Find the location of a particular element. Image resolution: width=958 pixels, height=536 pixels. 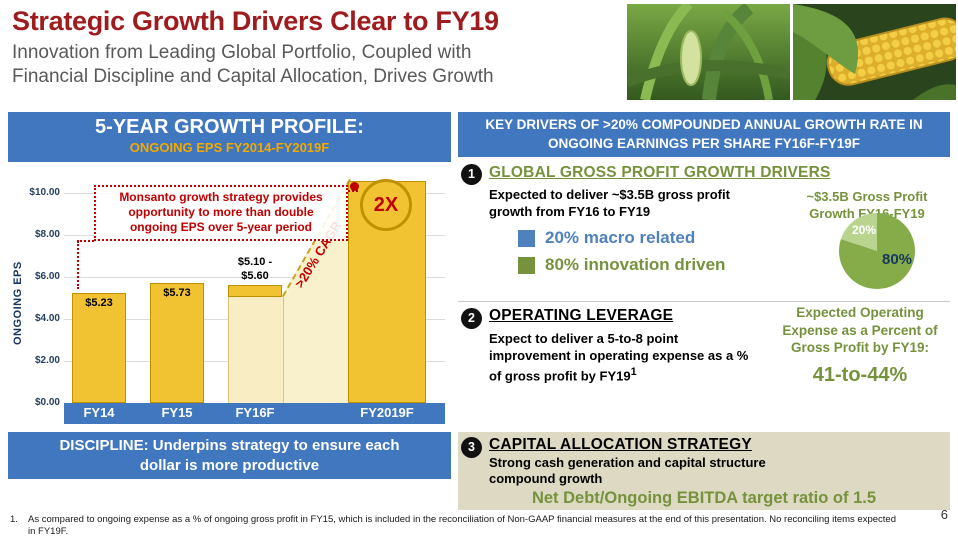

footnote-marker: 1. is located at coordinates (14, 519).